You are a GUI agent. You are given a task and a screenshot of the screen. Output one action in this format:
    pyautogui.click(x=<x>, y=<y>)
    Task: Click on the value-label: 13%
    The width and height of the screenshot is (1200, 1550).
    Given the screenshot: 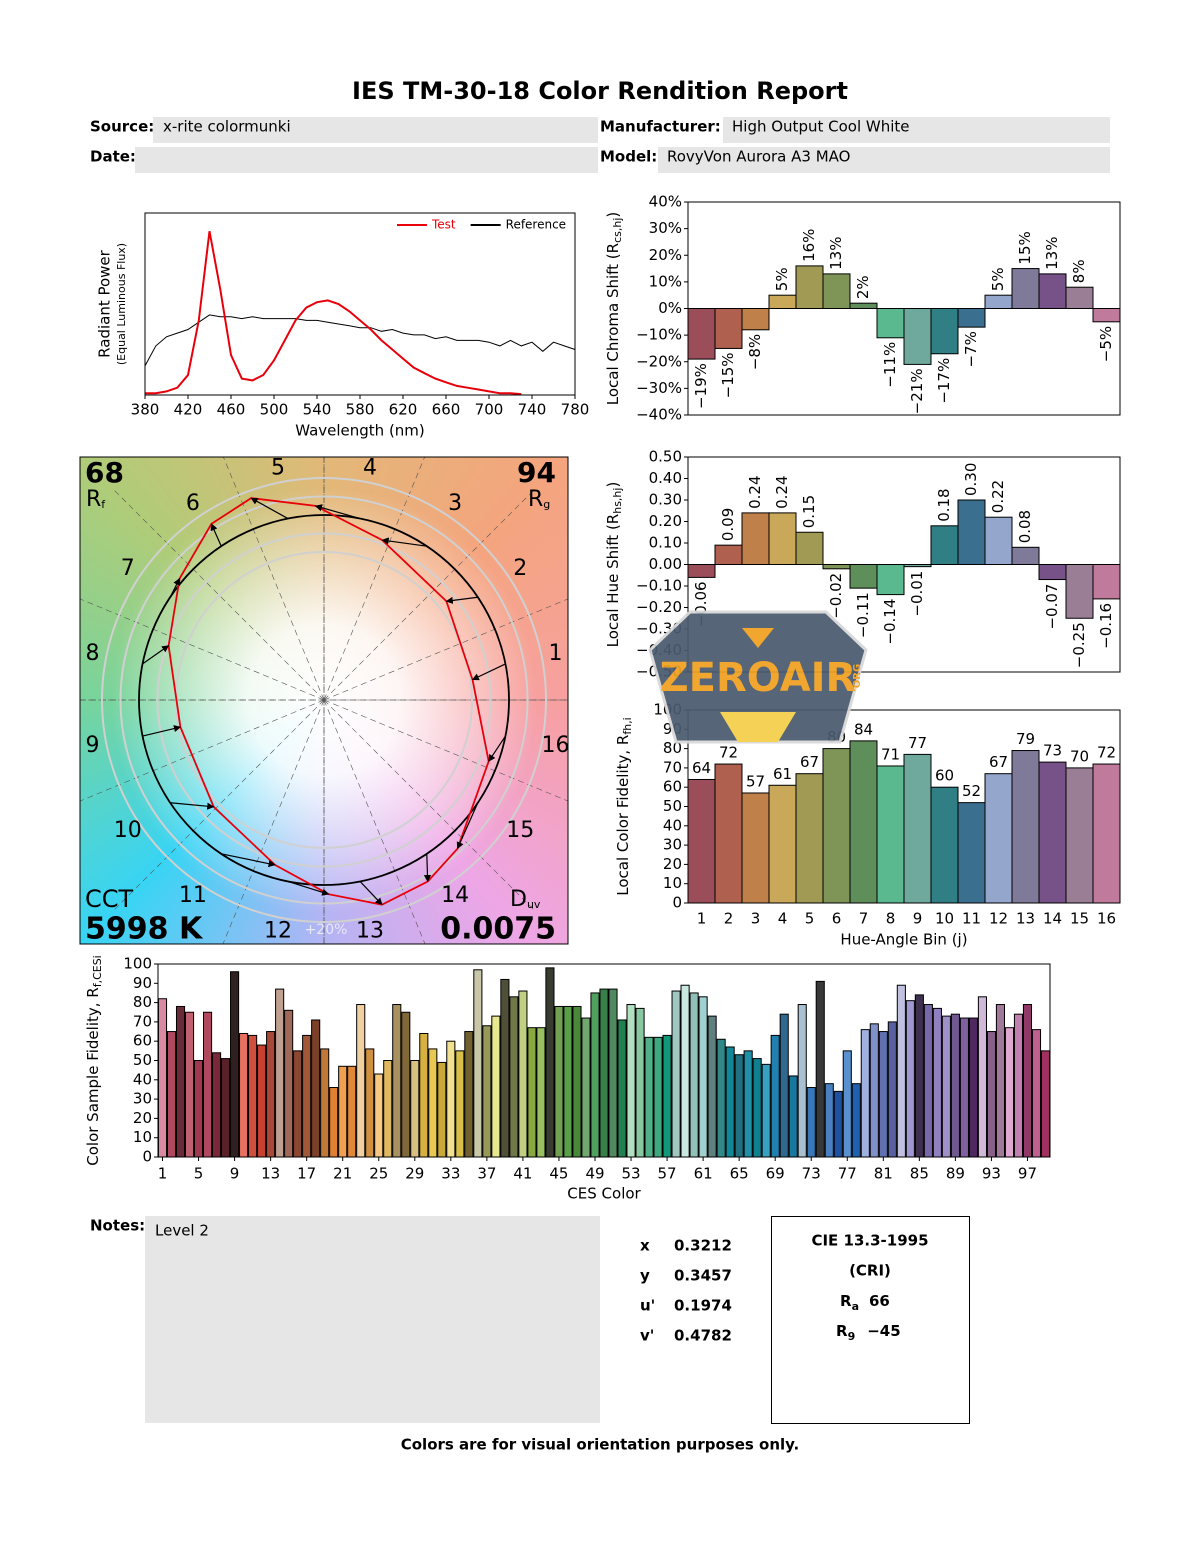 What is the action you would take?
    pyautogui.click(x=836, y=253)
    